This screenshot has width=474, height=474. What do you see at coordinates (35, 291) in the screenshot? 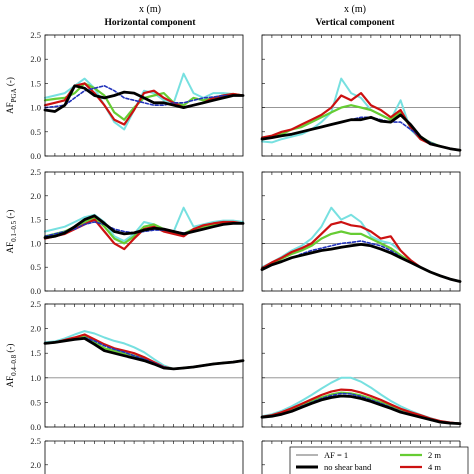
I see `panel-r2-horizontal-ytick-label: 0.0` at bounding box center [35, 291].